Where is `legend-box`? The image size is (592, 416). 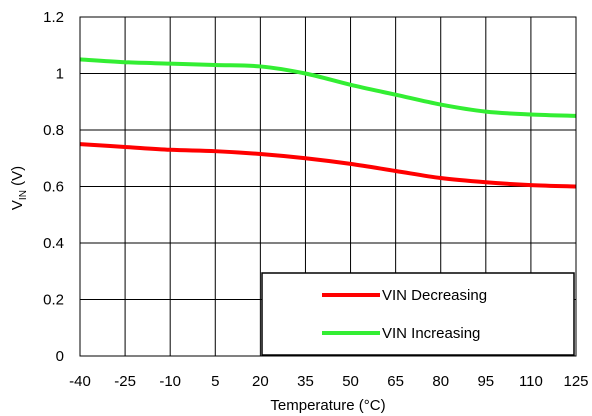 legend-box is located at coordinates (418, 314).